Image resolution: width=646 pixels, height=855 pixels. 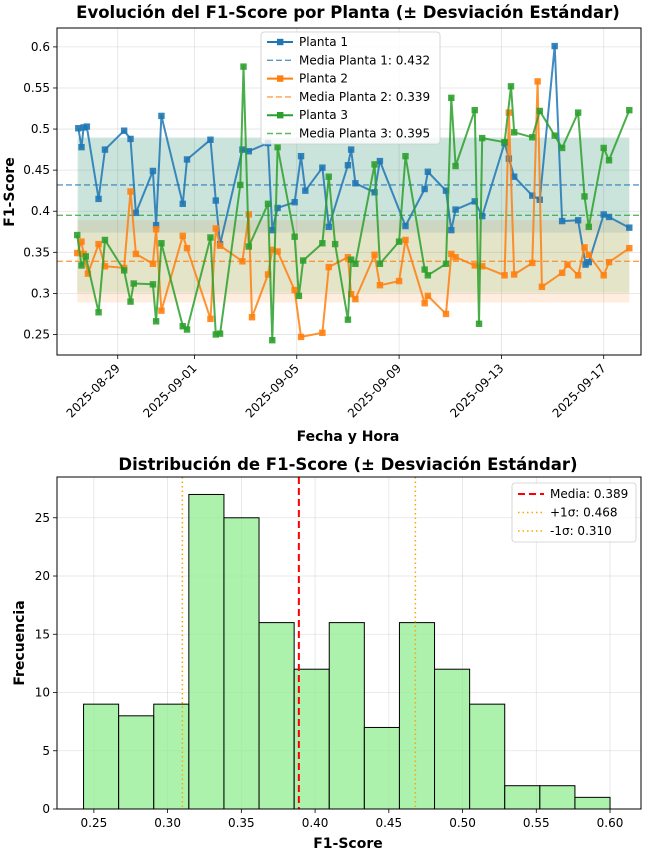 What do you see at coordinates (40, 129) in the screenshot?
I see `y-tick-label: 0.5` at bounding box center [40, 129].